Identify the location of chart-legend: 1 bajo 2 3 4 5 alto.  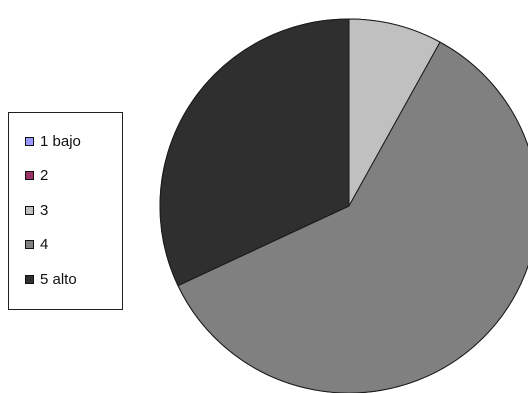
(65, 211).